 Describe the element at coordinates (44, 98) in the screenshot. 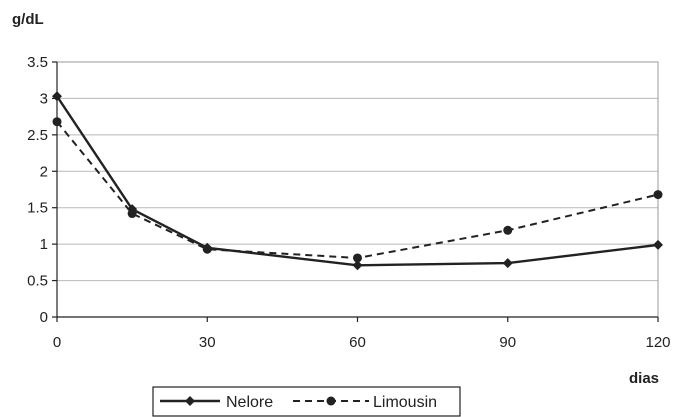

I see `y-tick-label-6: 3` at that location.